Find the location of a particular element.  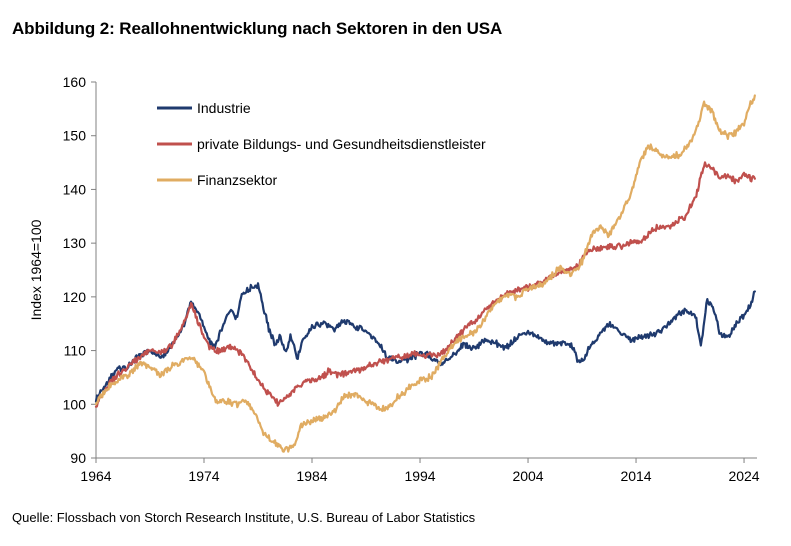

x-tick-label: 2014 is located at coordinates (635, 476).